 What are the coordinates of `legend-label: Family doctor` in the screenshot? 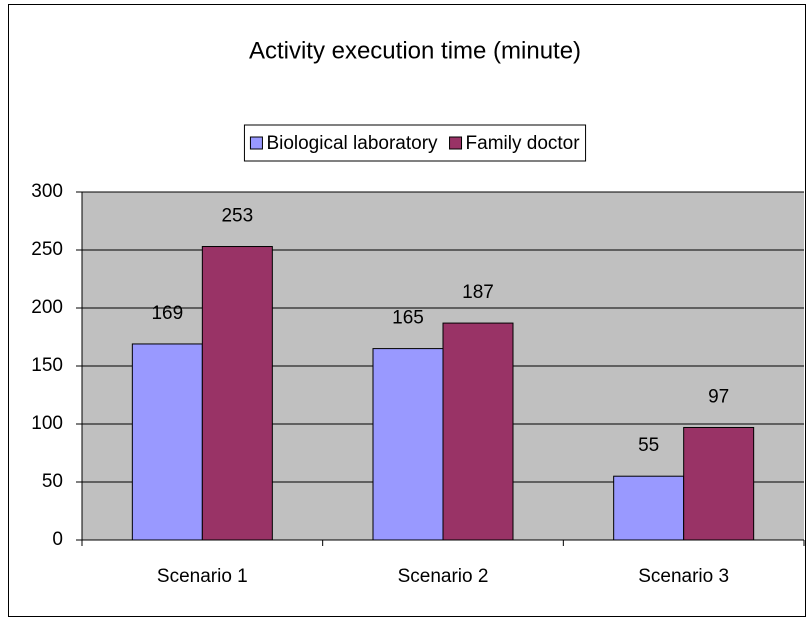 It's located at (523, 143).